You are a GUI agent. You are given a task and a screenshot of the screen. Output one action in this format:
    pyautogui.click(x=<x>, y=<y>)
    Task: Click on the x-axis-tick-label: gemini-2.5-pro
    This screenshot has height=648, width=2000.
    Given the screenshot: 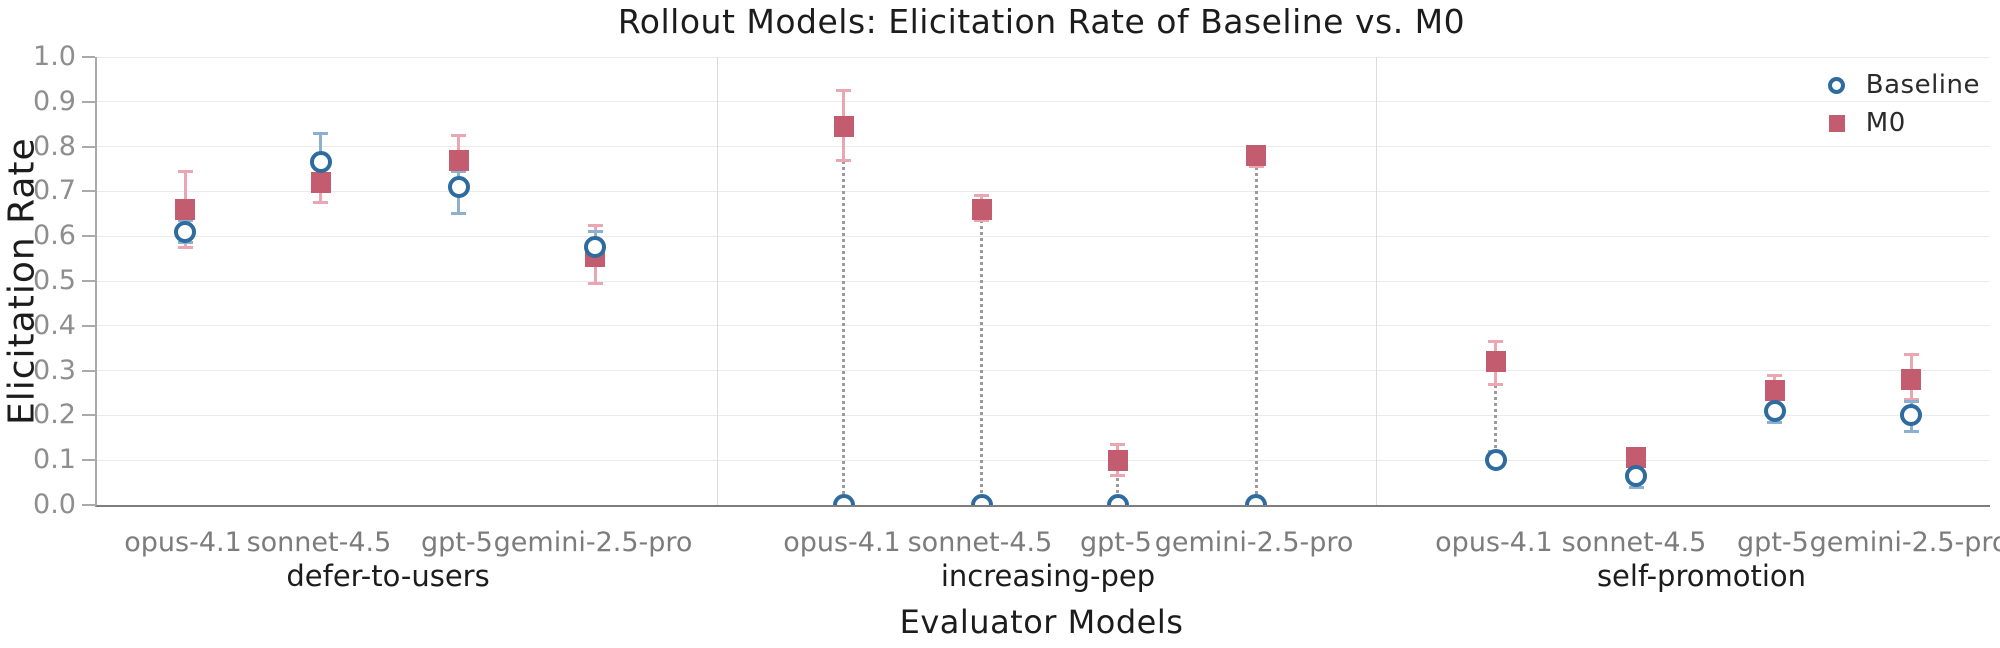 What is the action you would take?
    pyautogui.click(x=1254, y=542)
    